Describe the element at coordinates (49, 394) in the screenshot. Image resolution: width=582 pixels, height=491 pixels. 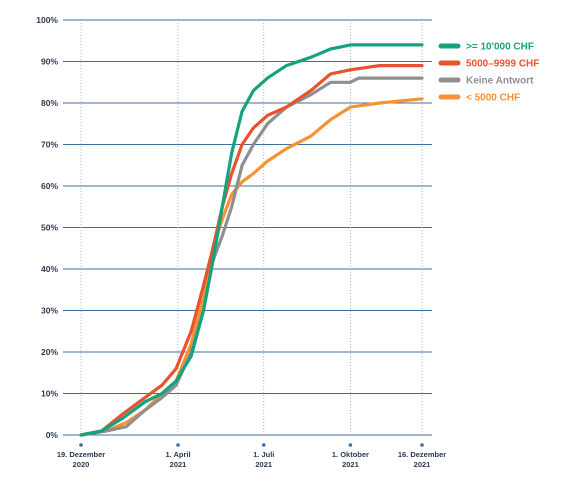
I see `y-tick-label: 10%` at that location.